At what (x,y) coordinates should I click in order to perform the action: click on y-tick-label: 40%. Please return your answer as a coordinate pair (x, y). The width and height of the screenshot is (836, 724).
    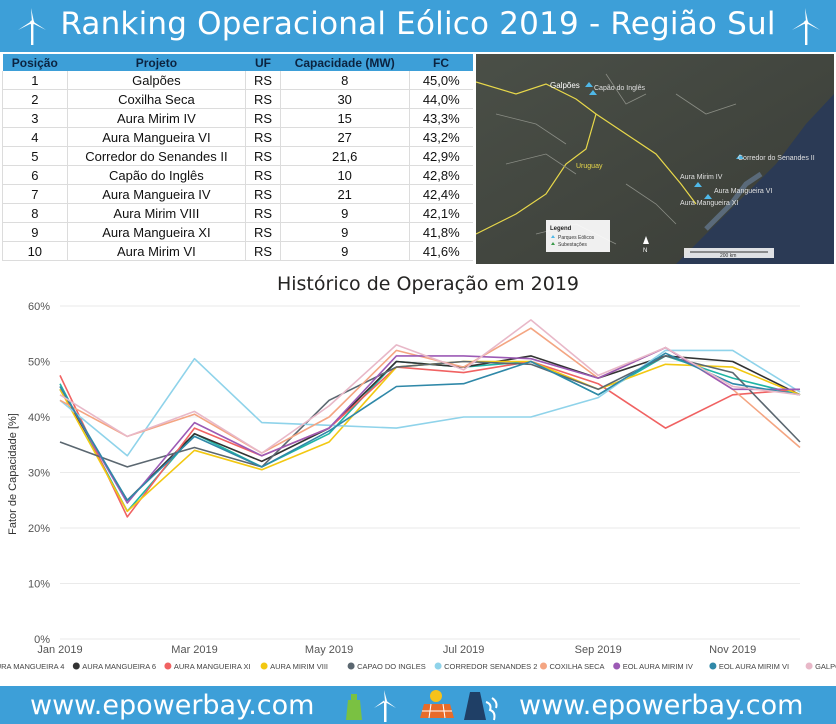
    Looking at the image, I should click on (39, 418).